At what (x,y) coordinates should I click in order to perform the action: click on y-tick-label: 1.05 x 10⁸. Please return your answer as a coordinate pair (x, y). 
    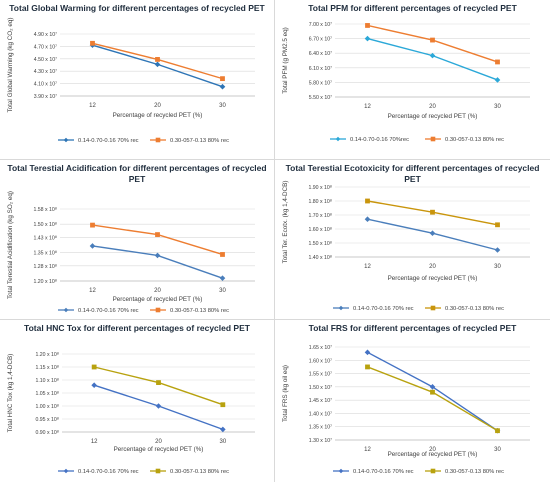
    Looking at the image, I should click on (47, 394).